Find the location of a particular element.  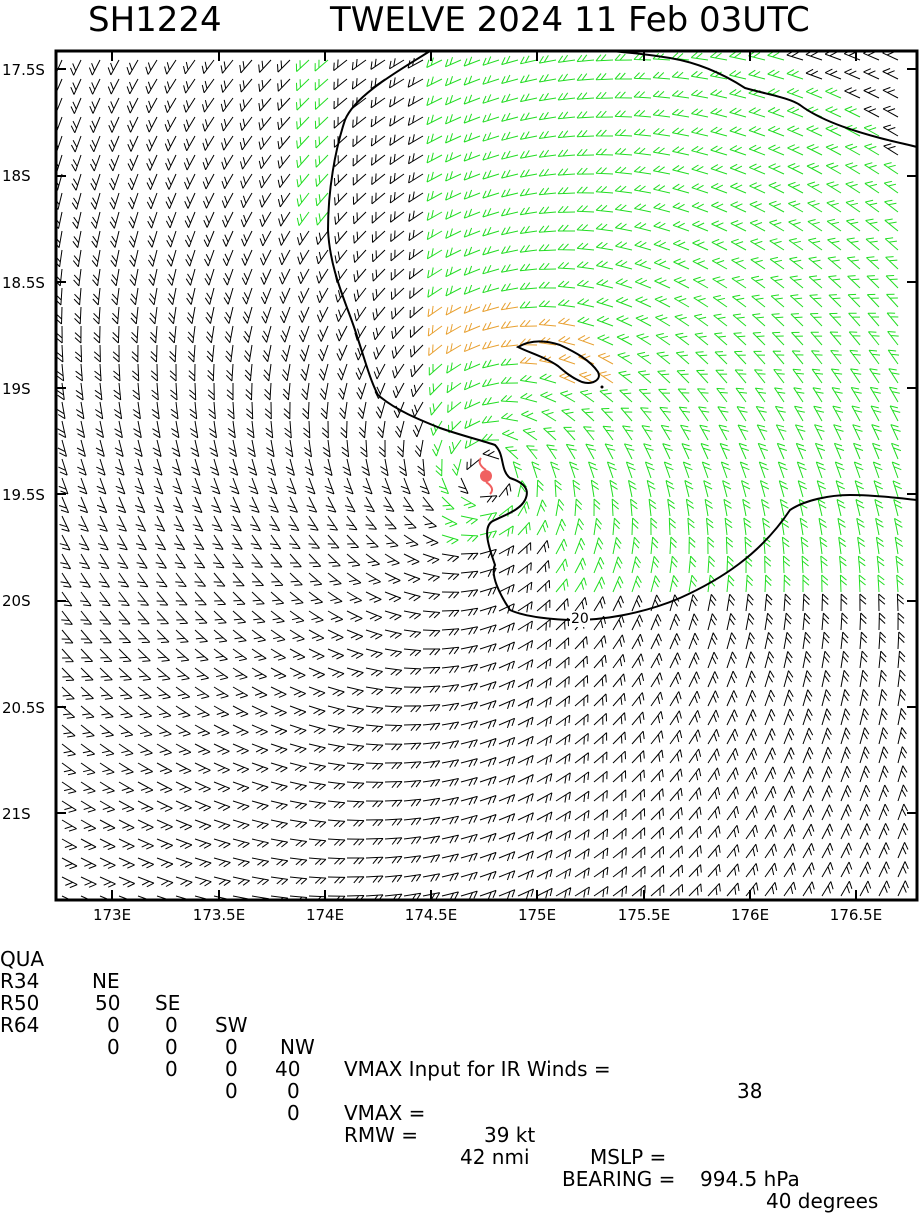

rmw-value: 42 nmi is located at coordinates (495, 1157).